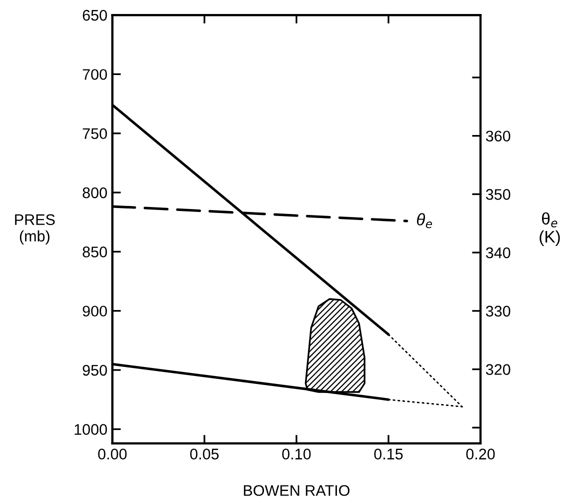  What do you see at coordinates (94, 252) in the screenshot?
I see `y-tick-label: 850` at bounding box center [94, 252].